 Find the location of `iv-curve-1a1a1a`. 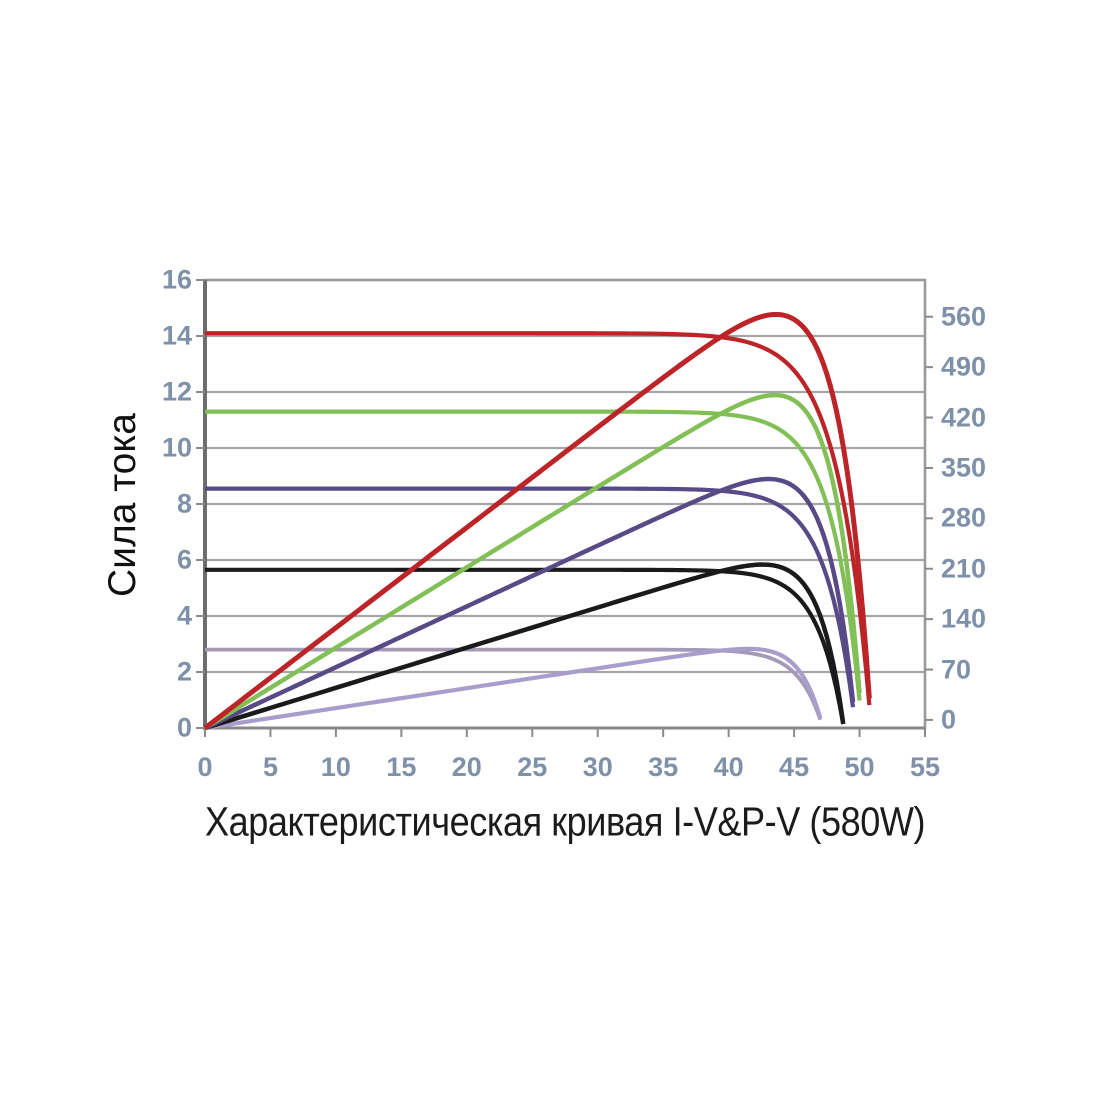

iv-curve-1a1a1a is located at coordinates (525, 646).